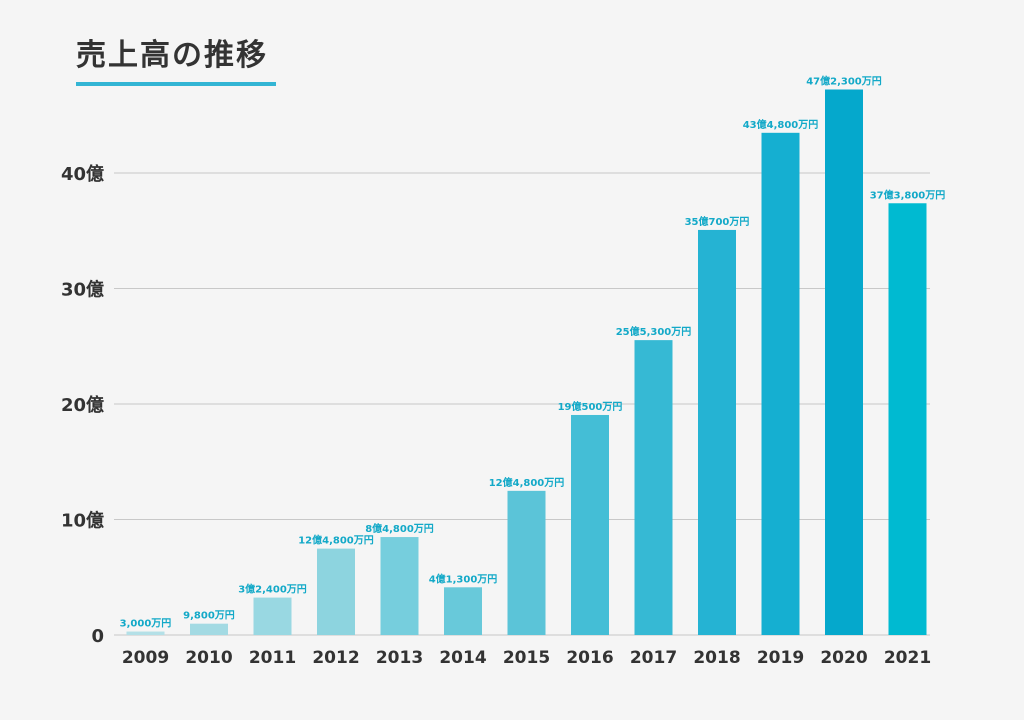 This screenshot has height=720, width=1024. I want to click on x-tick-label: 2009, so click(145, 658).